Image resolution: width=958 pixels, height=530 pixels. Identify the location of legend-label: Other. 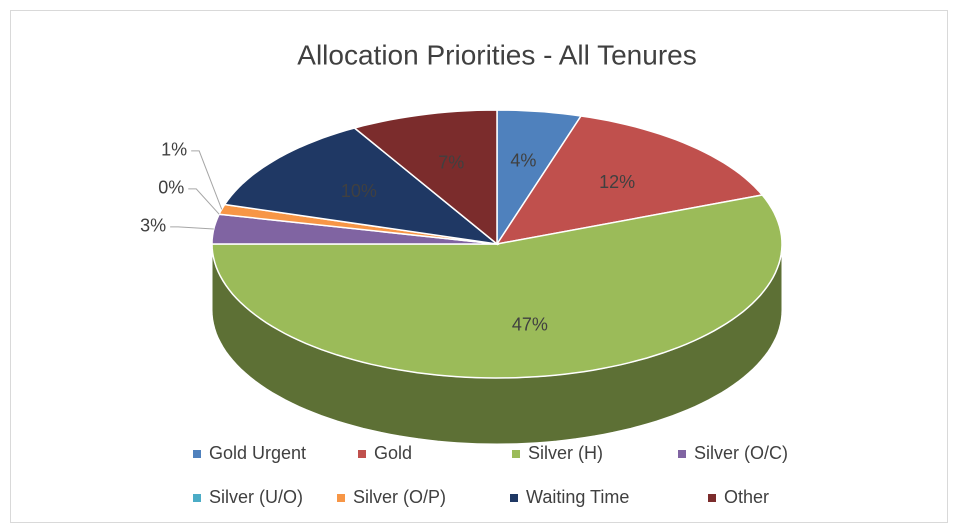
(746, 497).